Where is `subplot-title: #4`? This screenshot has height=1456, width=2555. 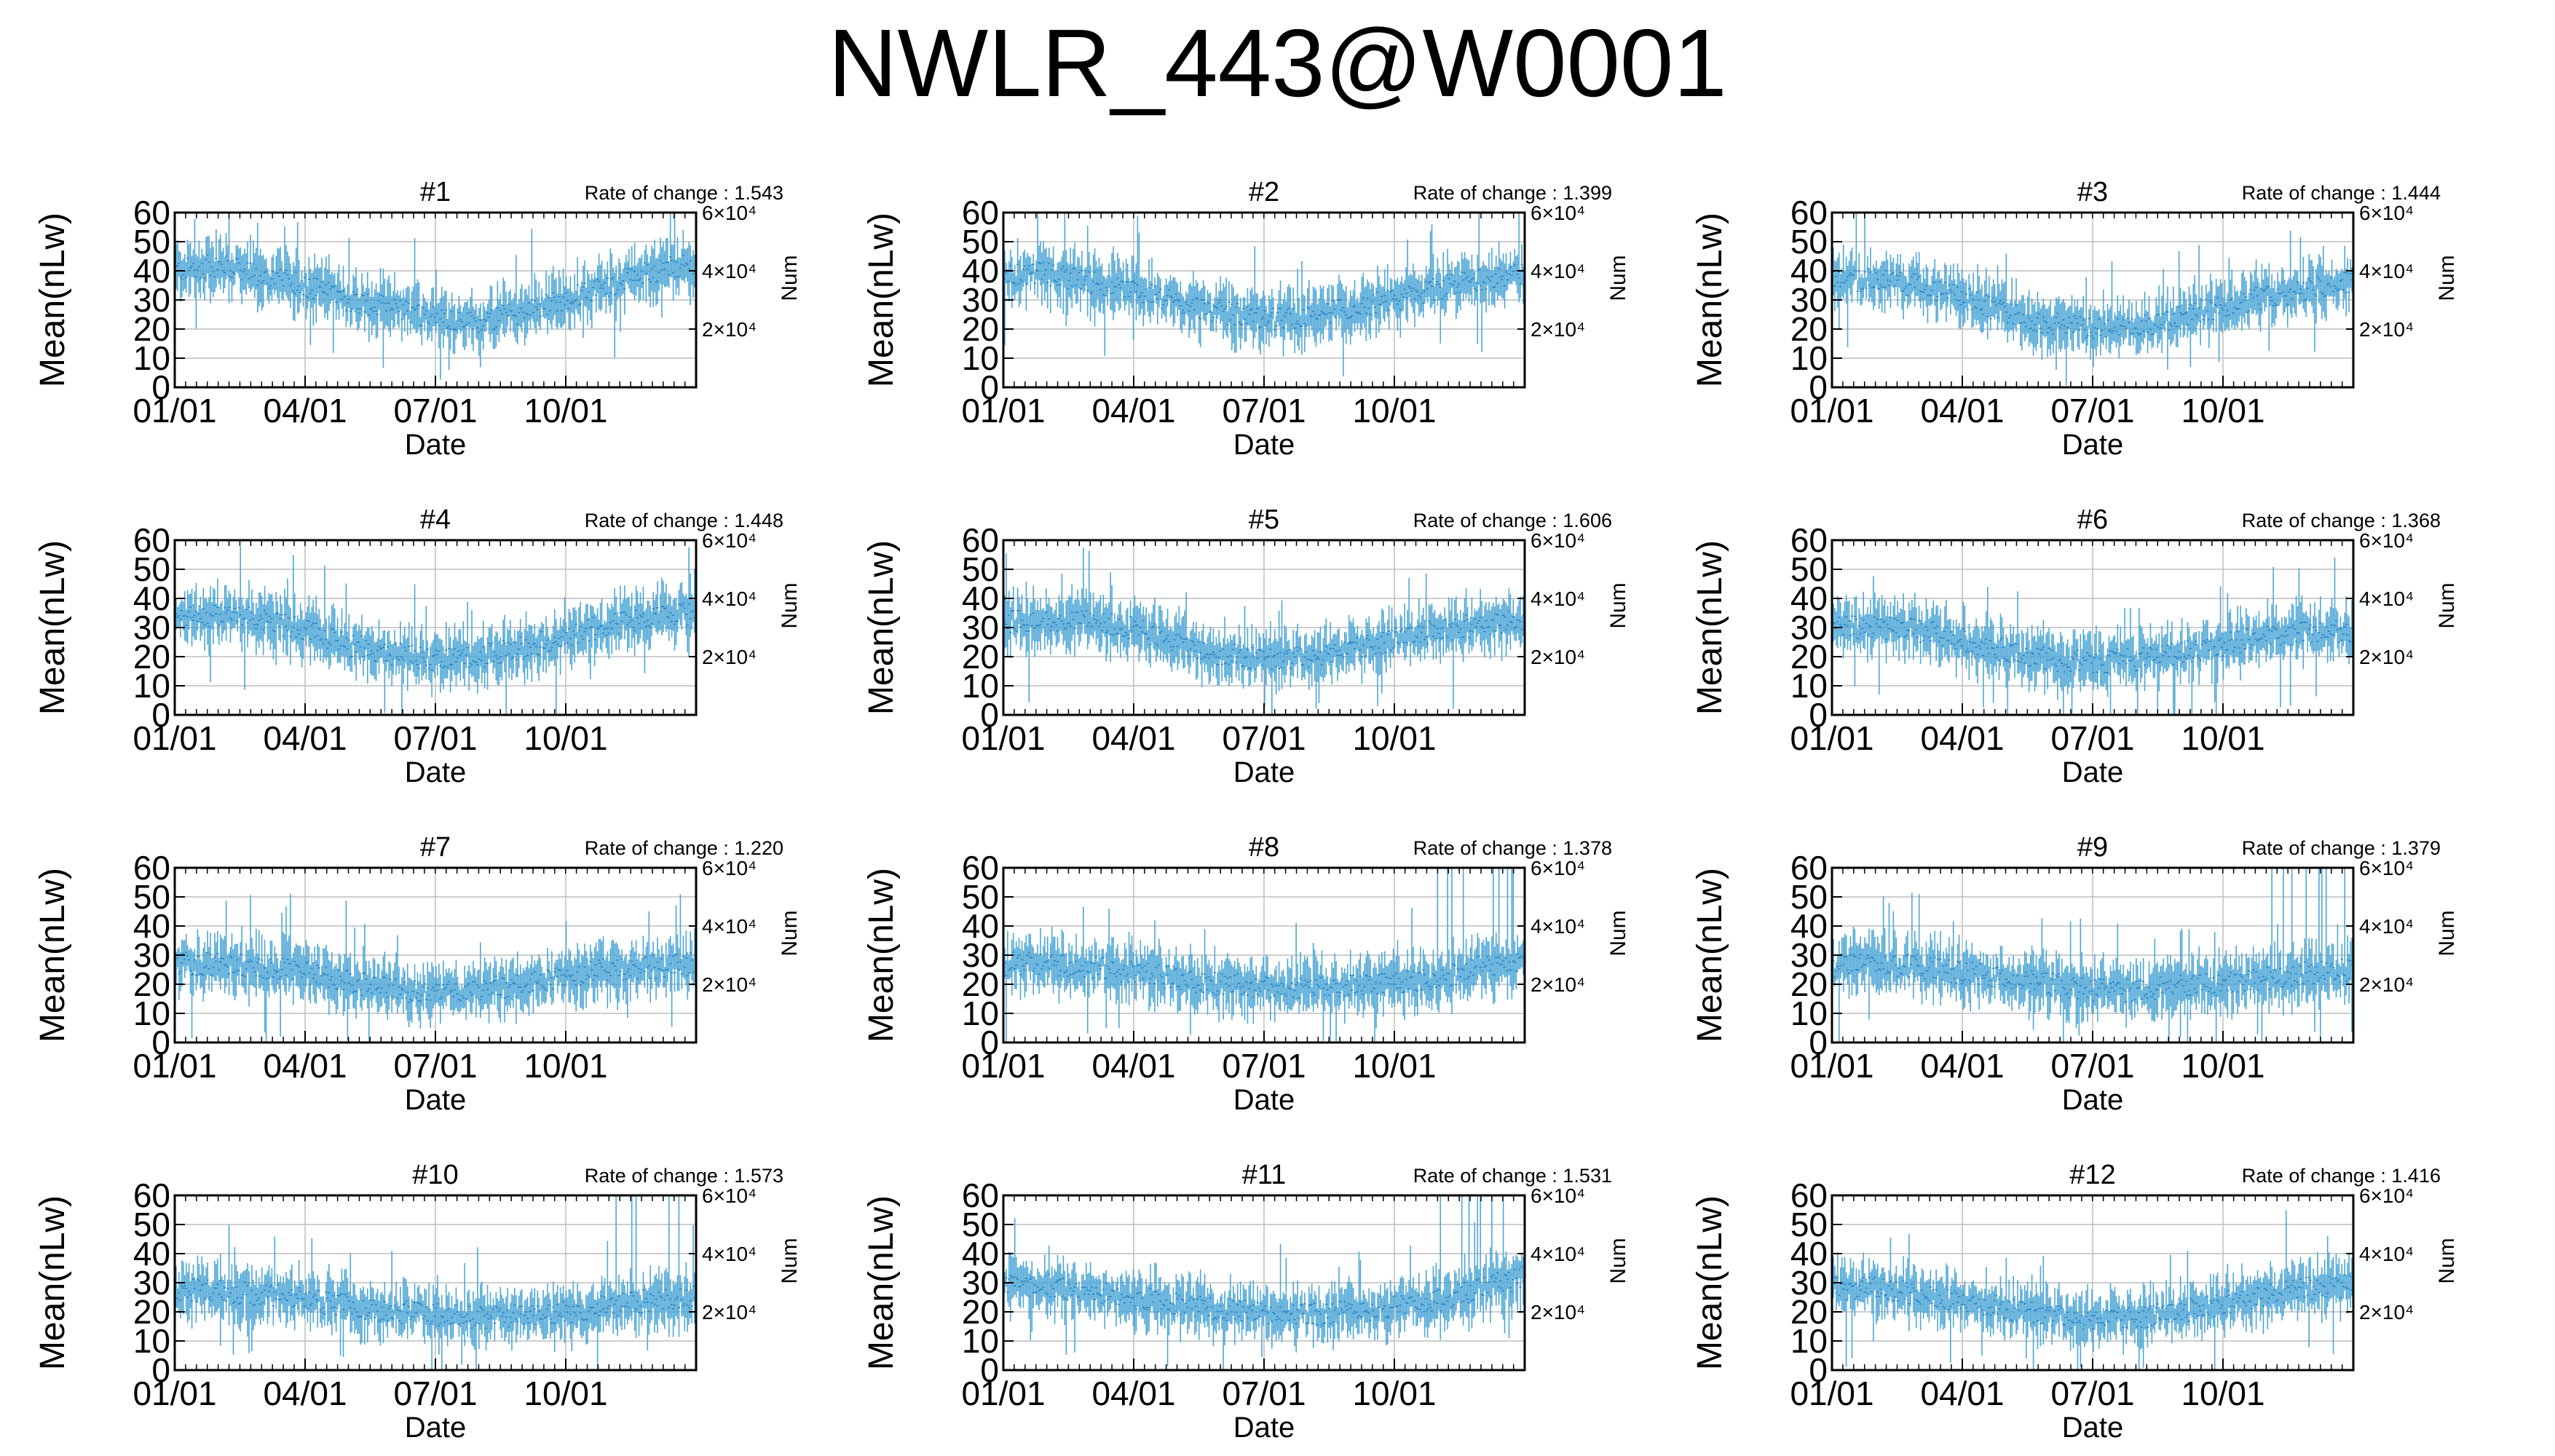
subplot-title: #4 is located at coordinates (435, 520).